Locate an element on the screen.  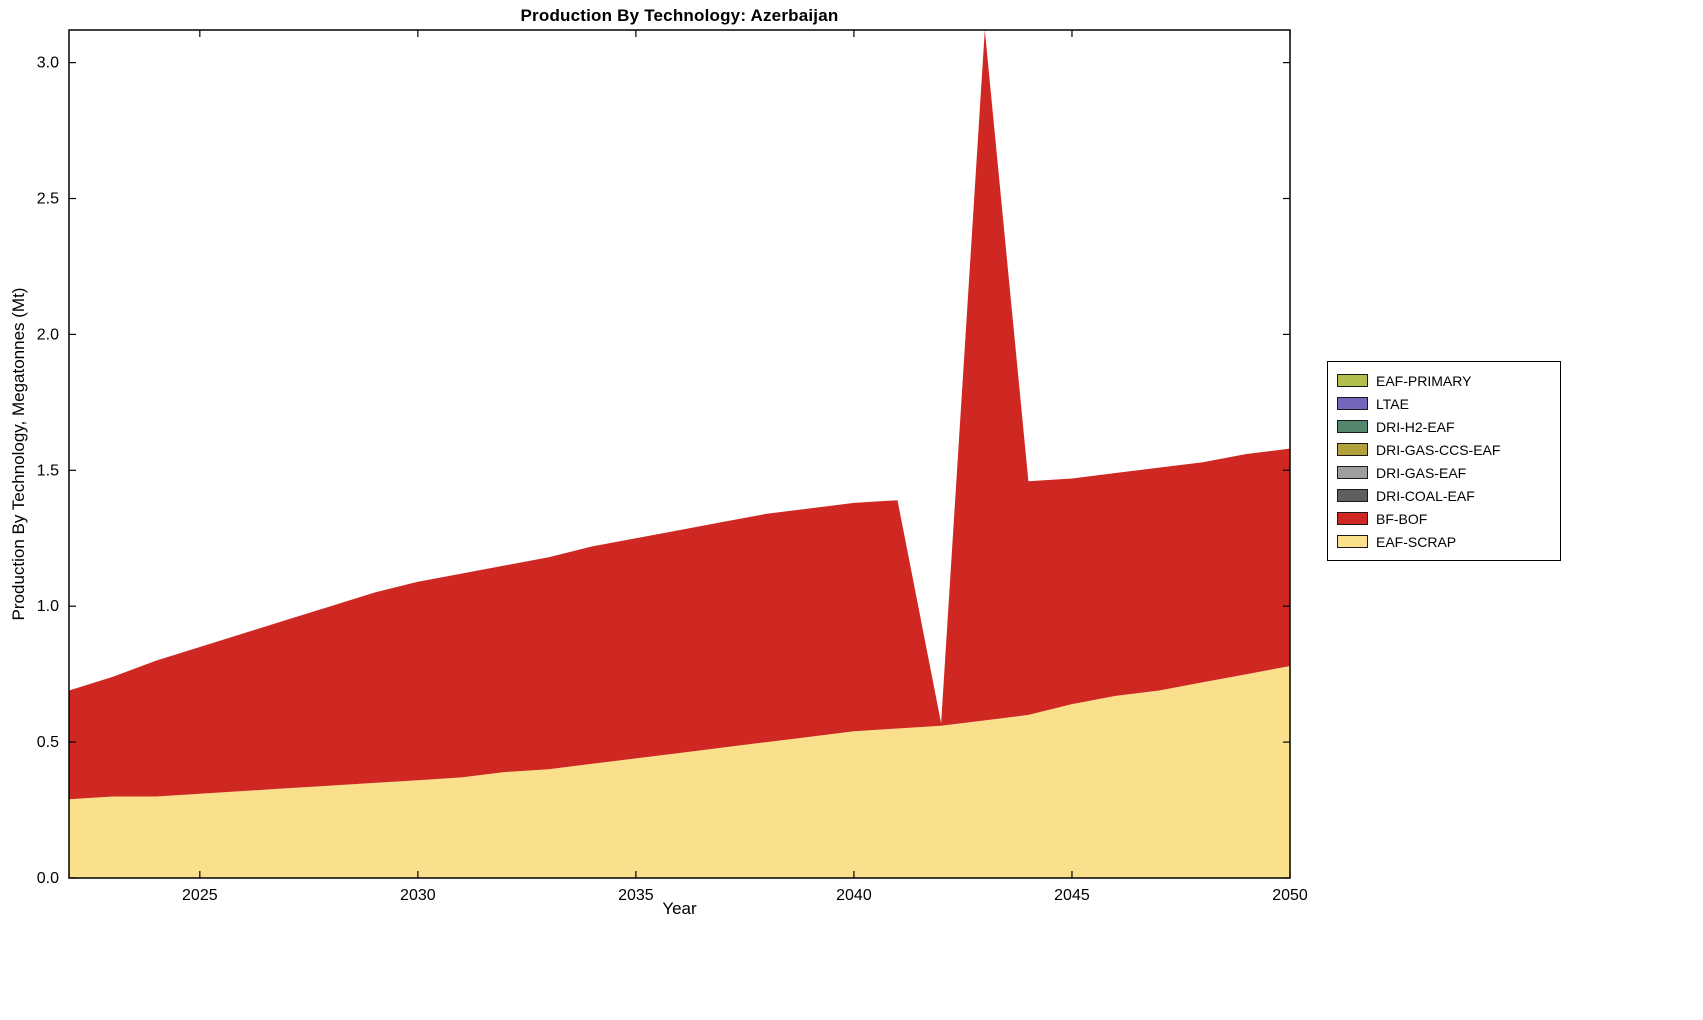
y-tick-label: 2.5 is located at coordinates (48, 199).